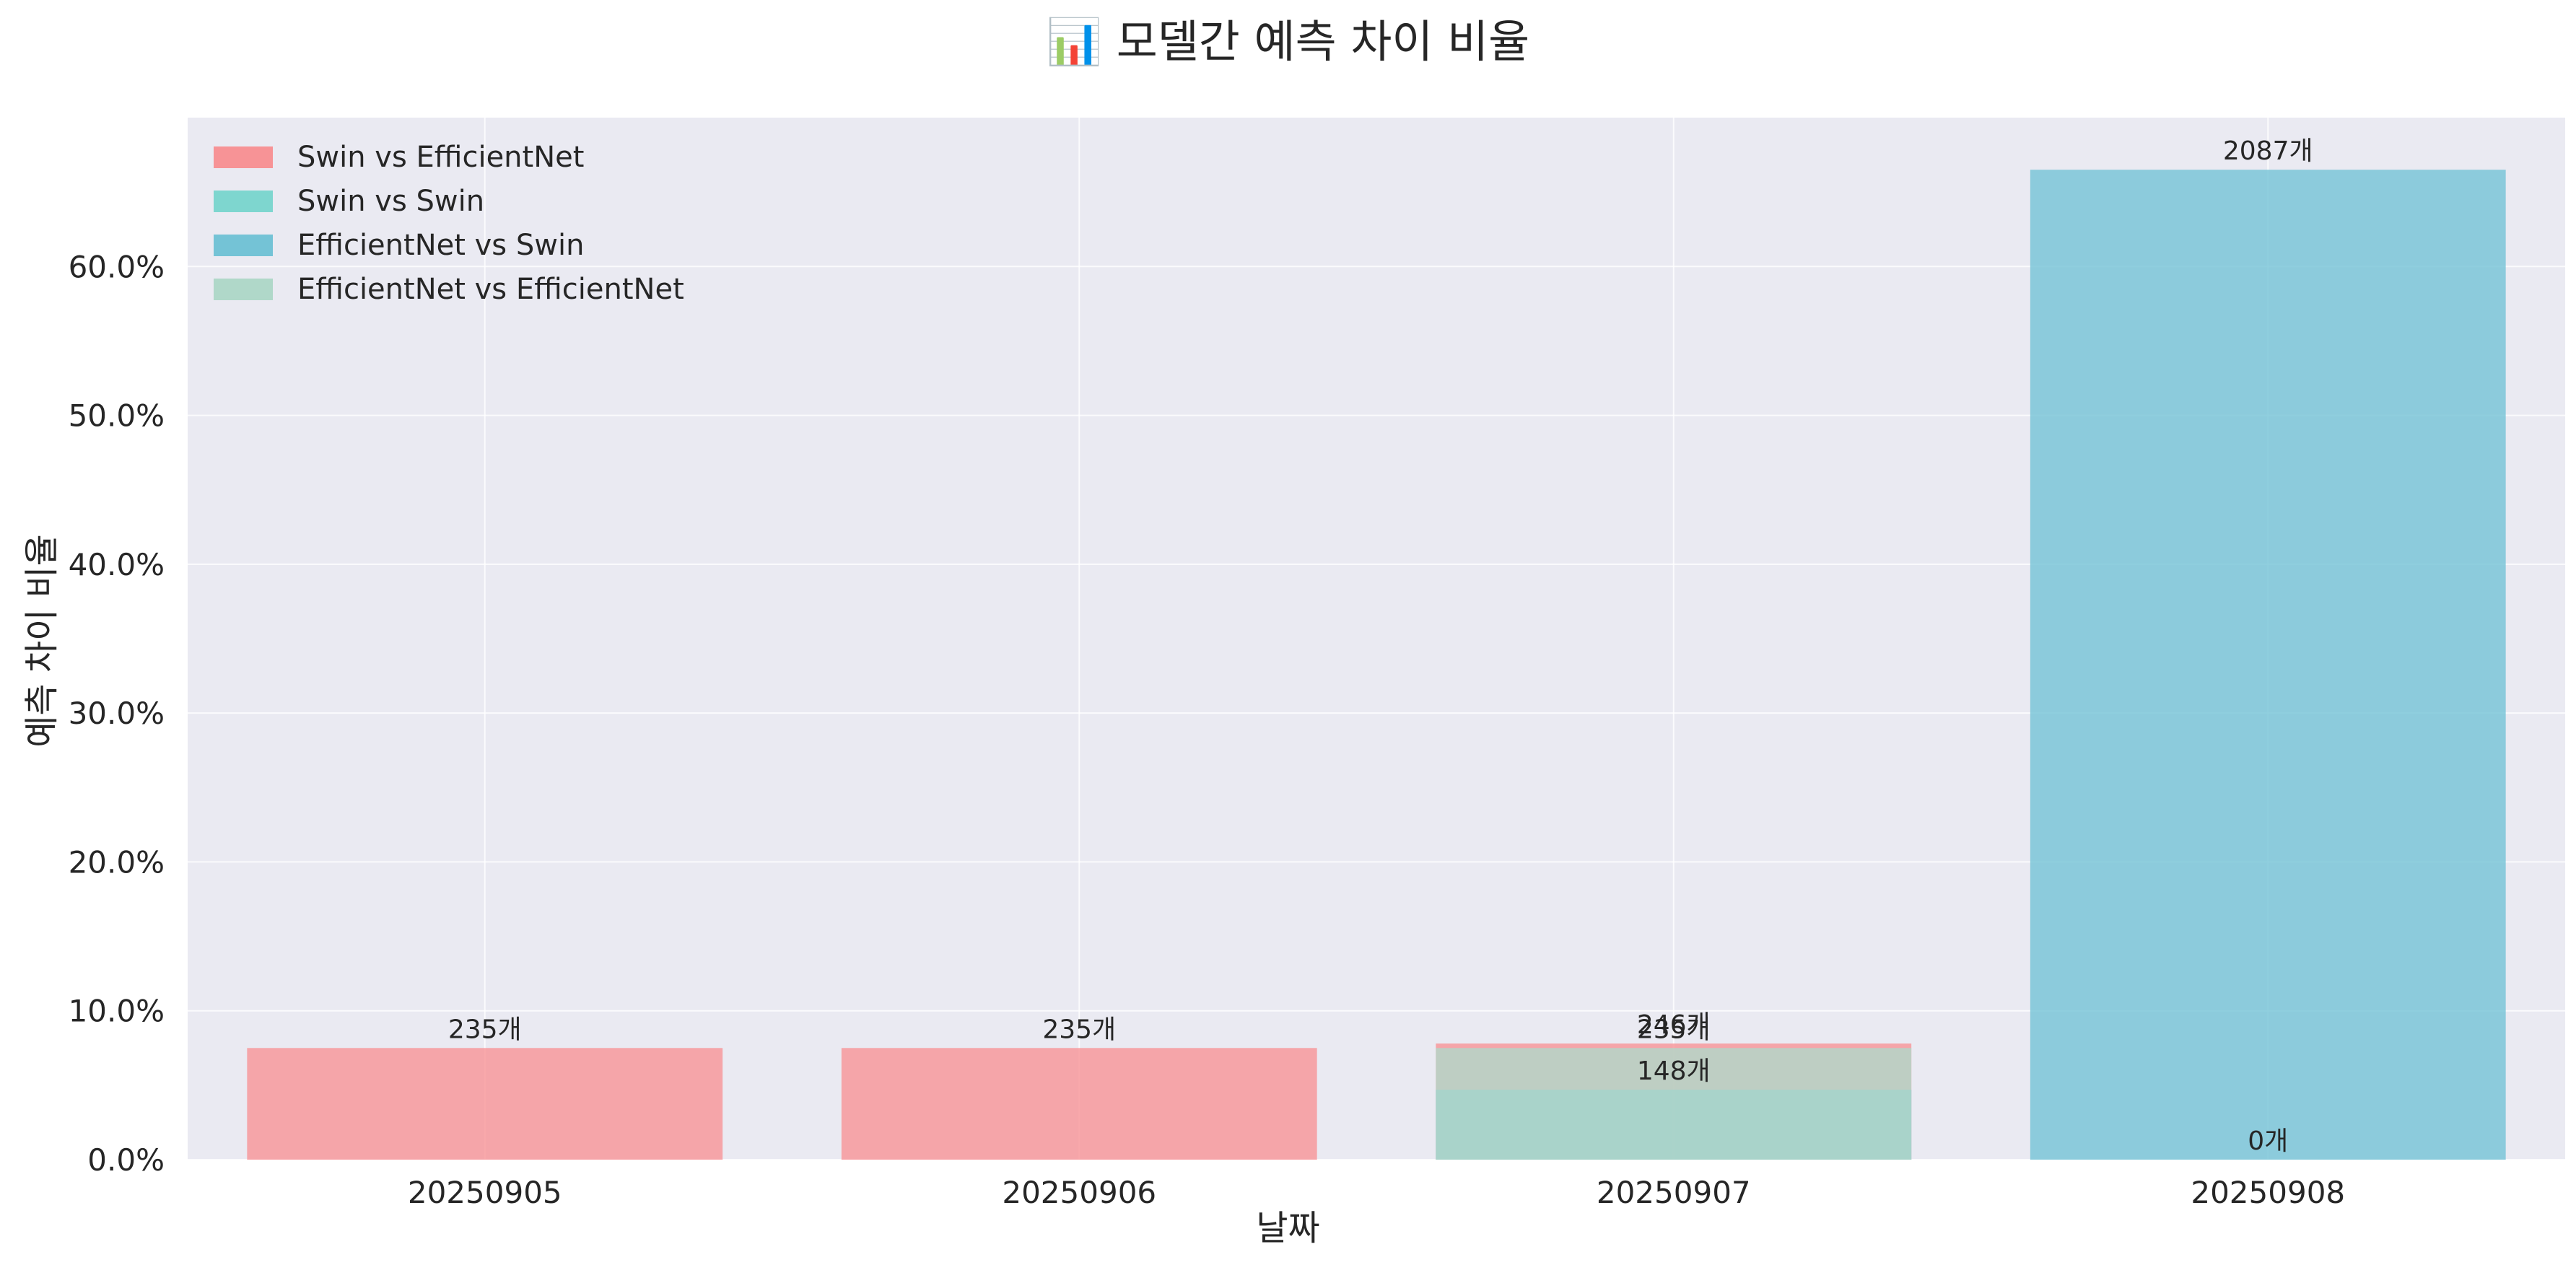 The width and height of the screenshot is (2576, 1278). What do you see at coordinates (1674, 1071) in the screenshot?
I see `data-label: 148개` at bounding box center [1674, 1071].